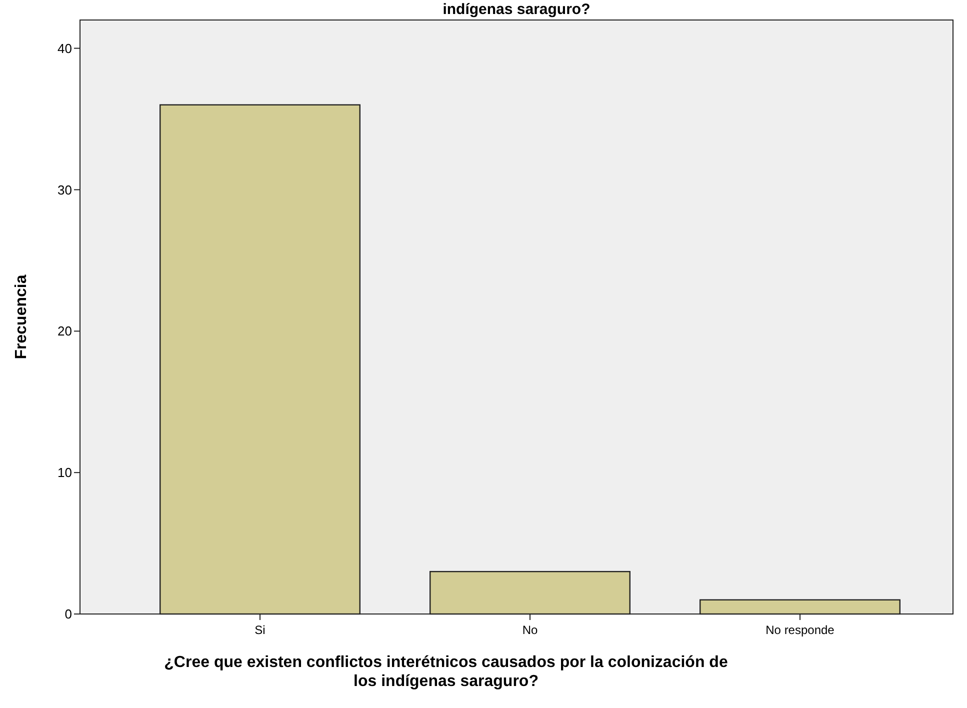  What do you see at coordinates (21, 317) in the screenshot?
I see `y-axis-title: Frecuencia` at bounding box center [21, 317].